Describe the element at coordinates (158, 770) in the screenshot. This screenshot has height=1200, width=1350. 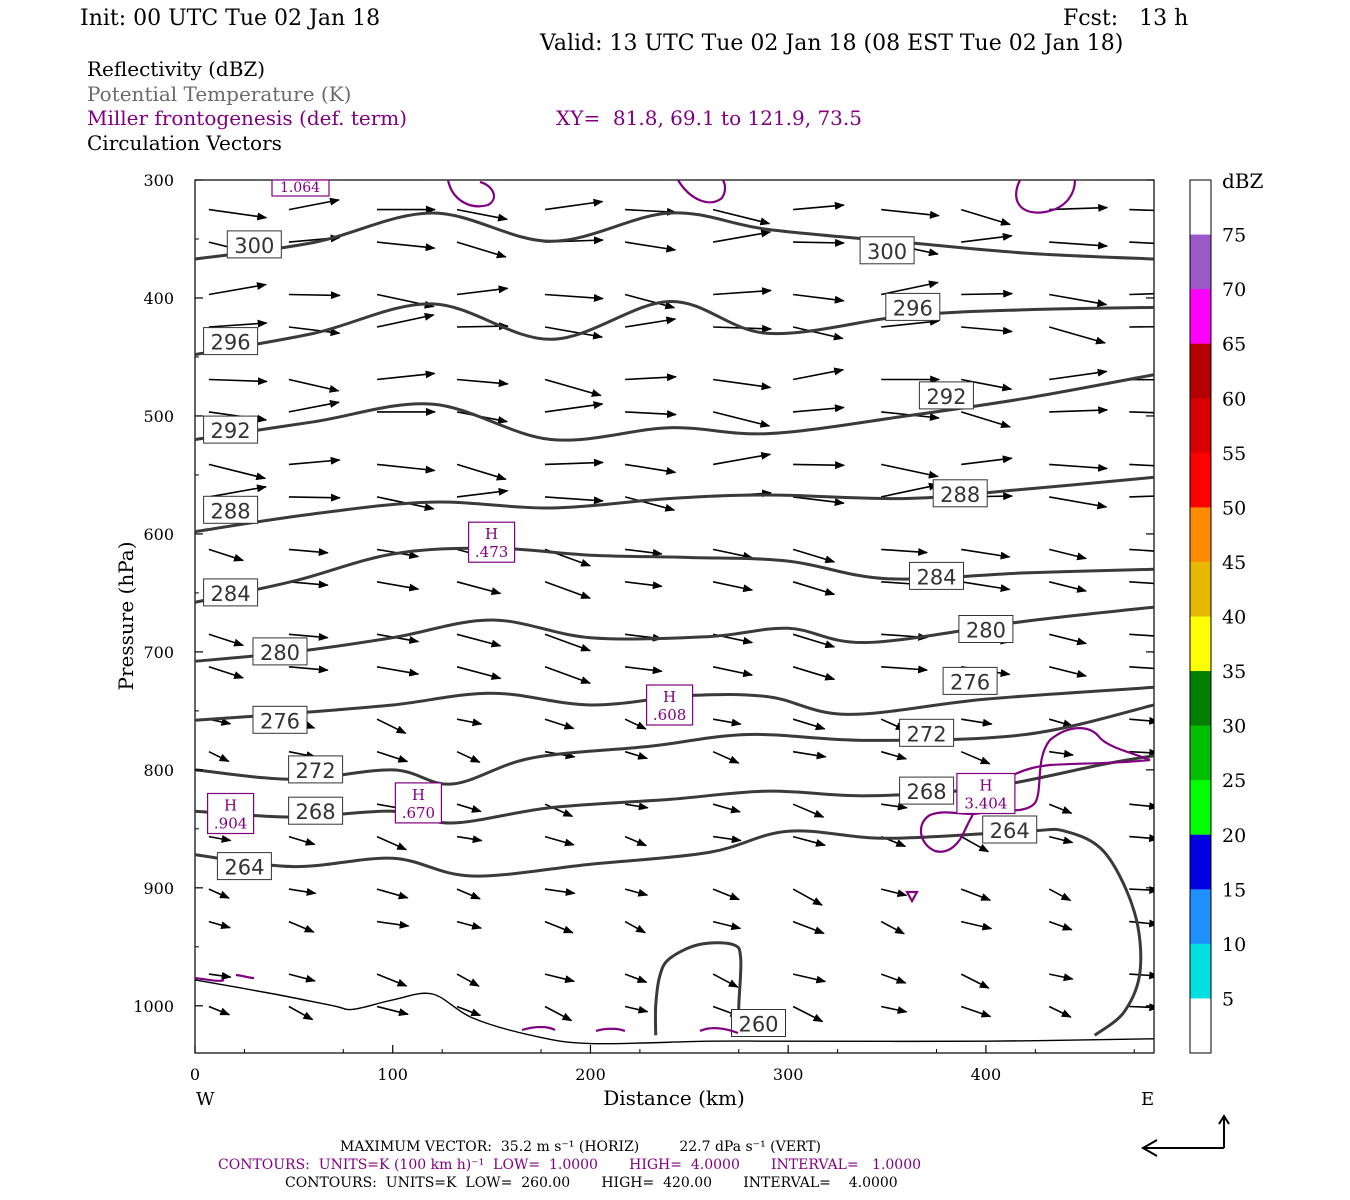
I see `y-tick-label: 800` at that location.